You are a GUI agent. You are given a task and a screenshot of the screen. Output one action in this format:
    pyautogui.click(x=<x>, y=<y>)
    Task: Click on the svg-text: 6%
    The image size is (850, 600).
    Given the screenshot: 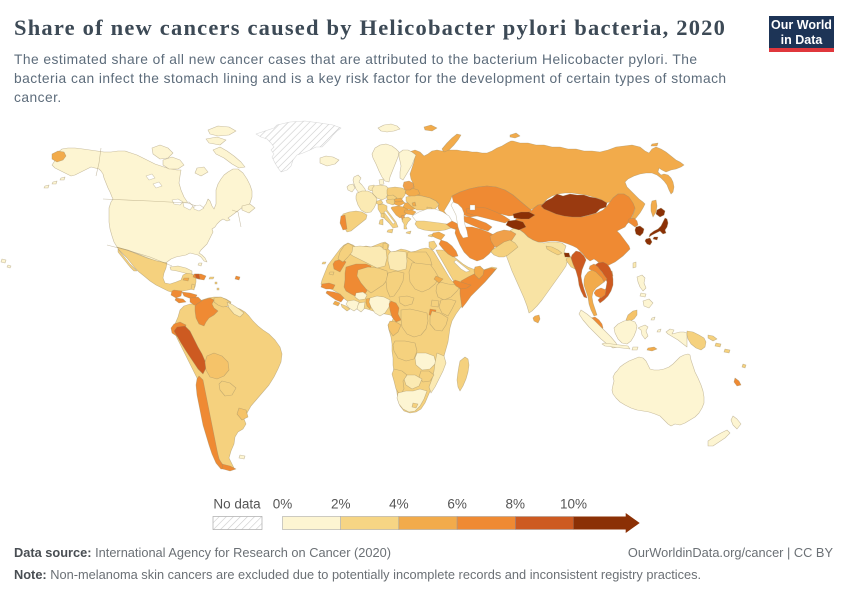 What is the action you would take?
    pyautogui.click(x=457, y=504)
    